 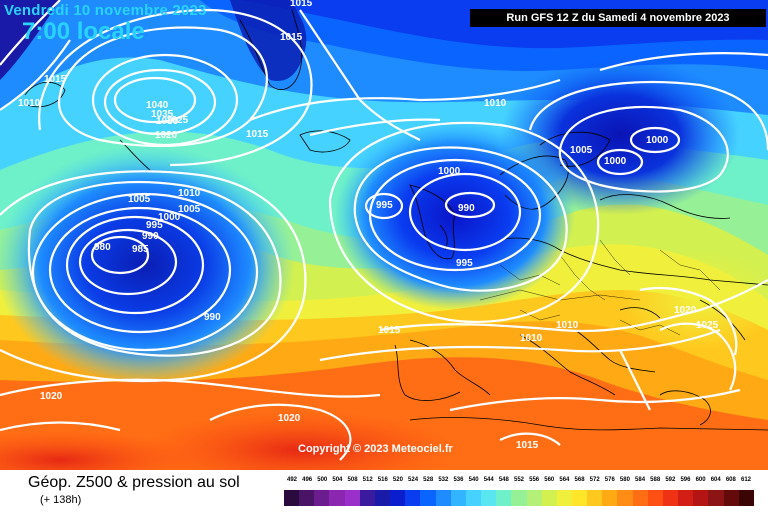 What do you see at coordinates (105, 10) in the screenshot?
I see `forecast-date: Vendredi 10 novembre 2023` at bounding box center [105, 10].